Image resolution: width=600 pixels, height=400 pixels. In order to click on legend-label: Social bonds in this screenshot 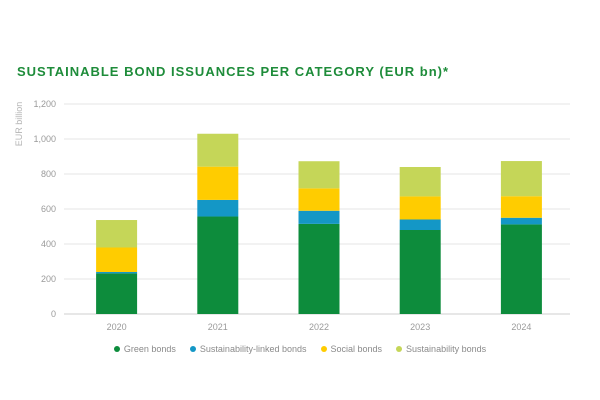, I will do `click(356, 349)`.